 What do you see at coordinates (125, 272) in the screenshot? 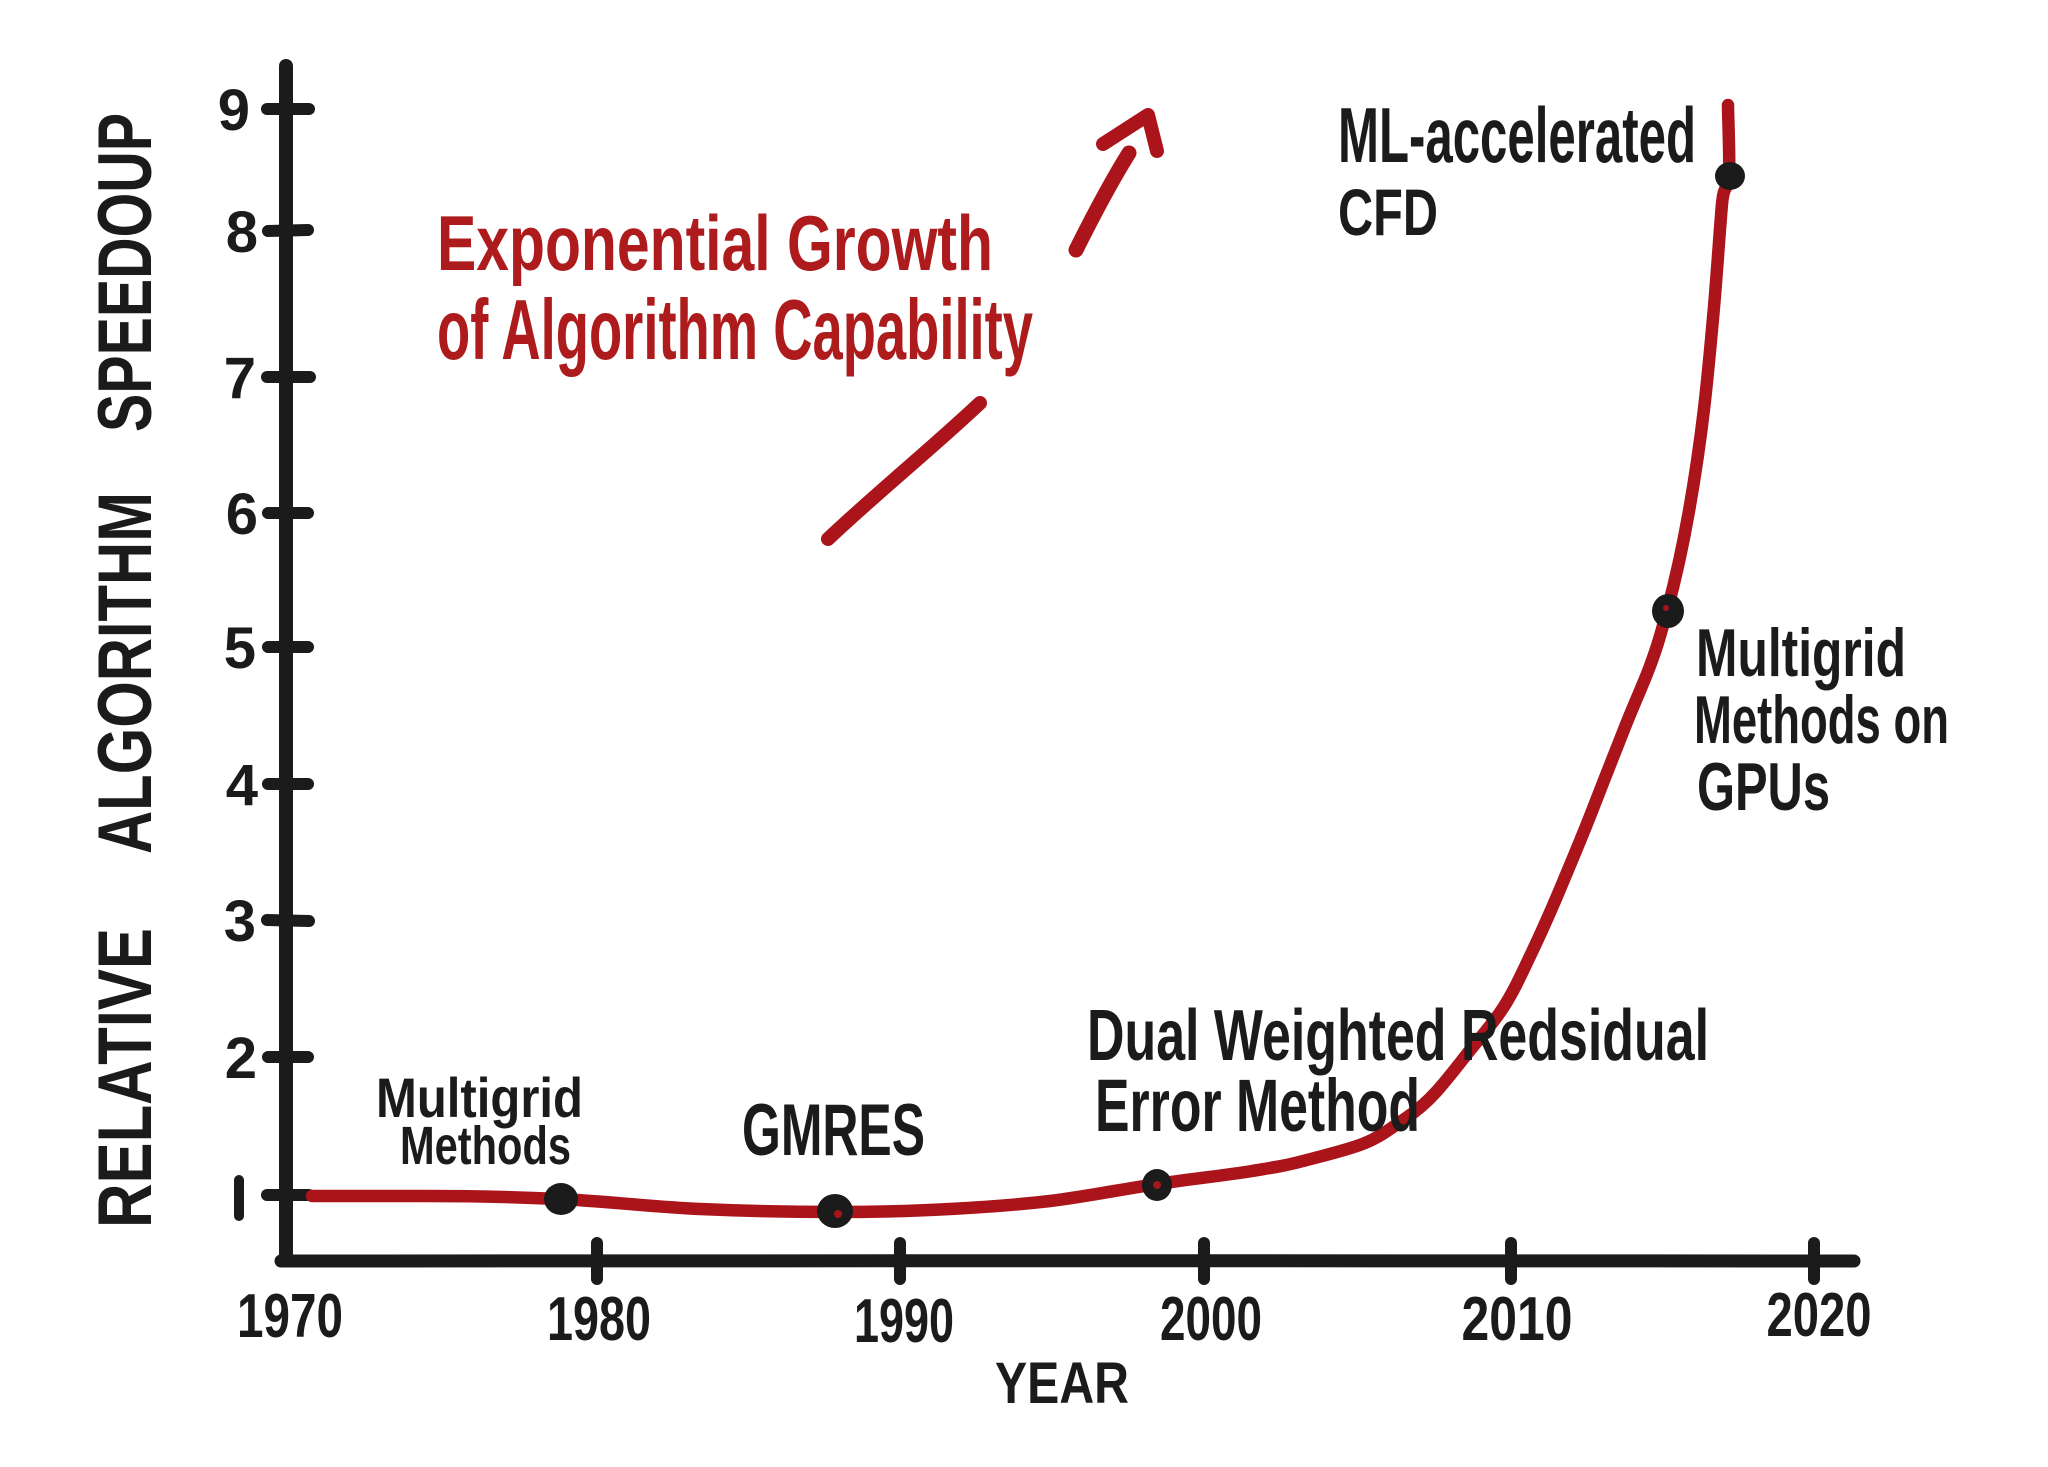
I see `svg-text: SPEEDOUP` at bounding box center [125, 272].